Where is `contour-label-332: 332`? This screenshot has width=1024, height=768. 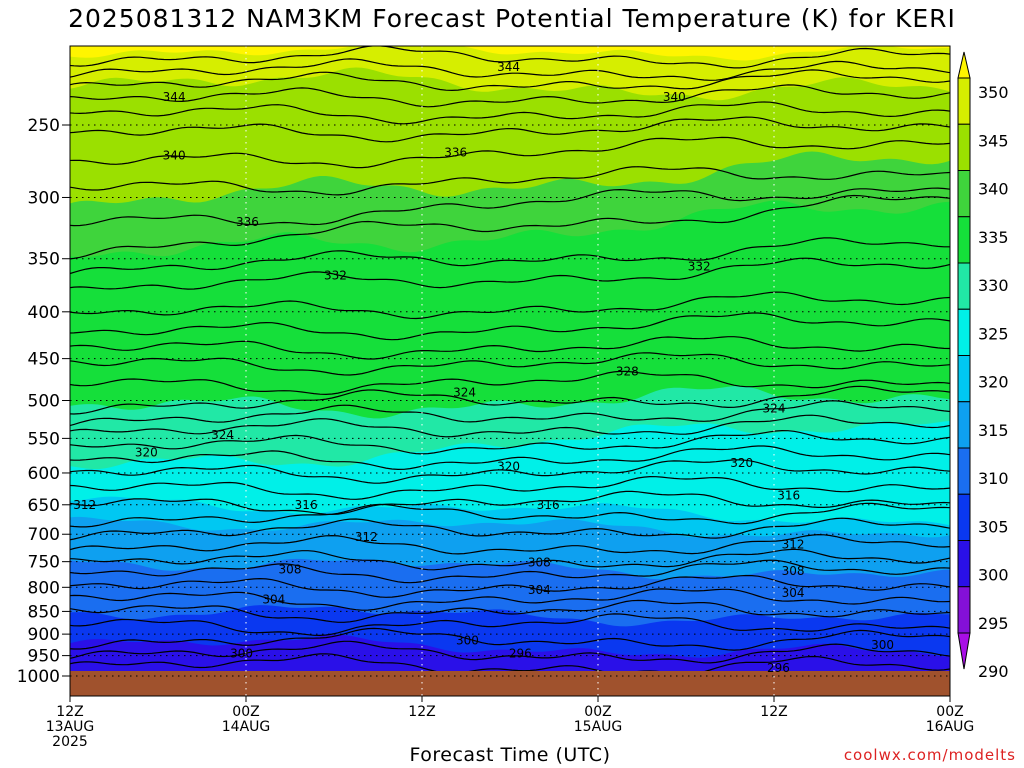 contour-label-332: 332 is located at coordinates (335, 275).